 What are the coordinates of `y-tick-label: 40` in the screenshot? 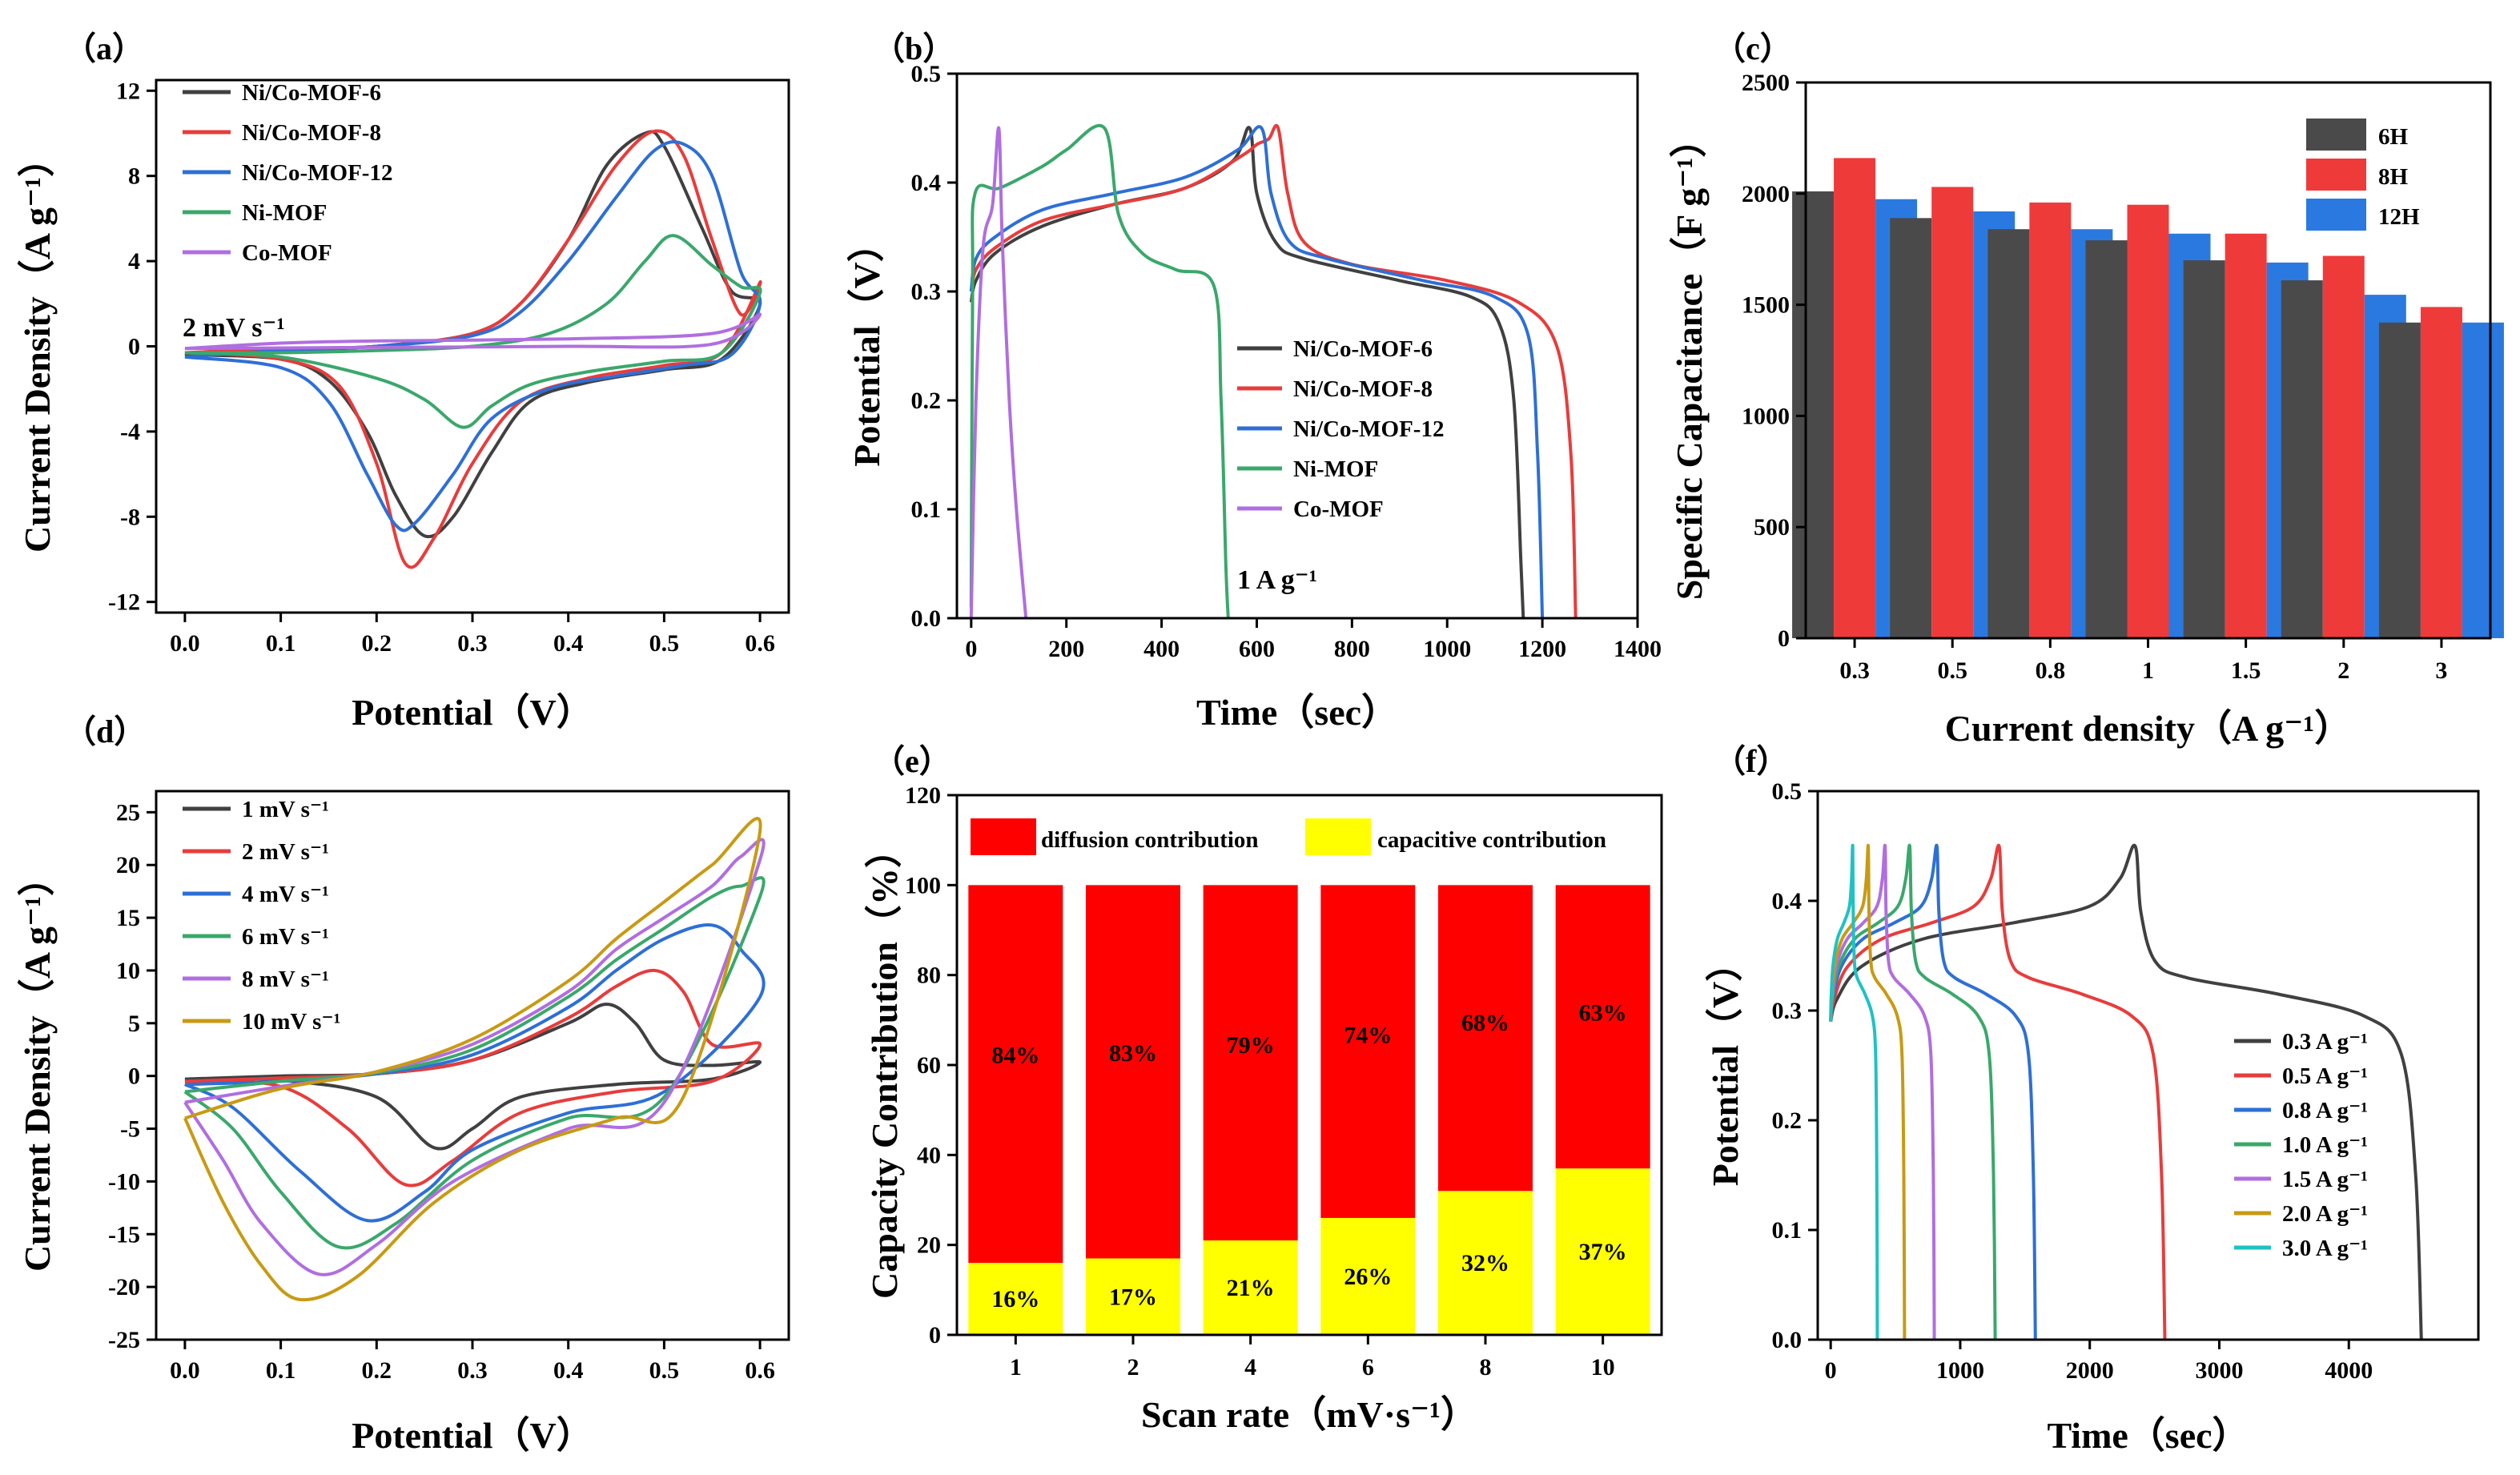 It's located at (929, 1155).